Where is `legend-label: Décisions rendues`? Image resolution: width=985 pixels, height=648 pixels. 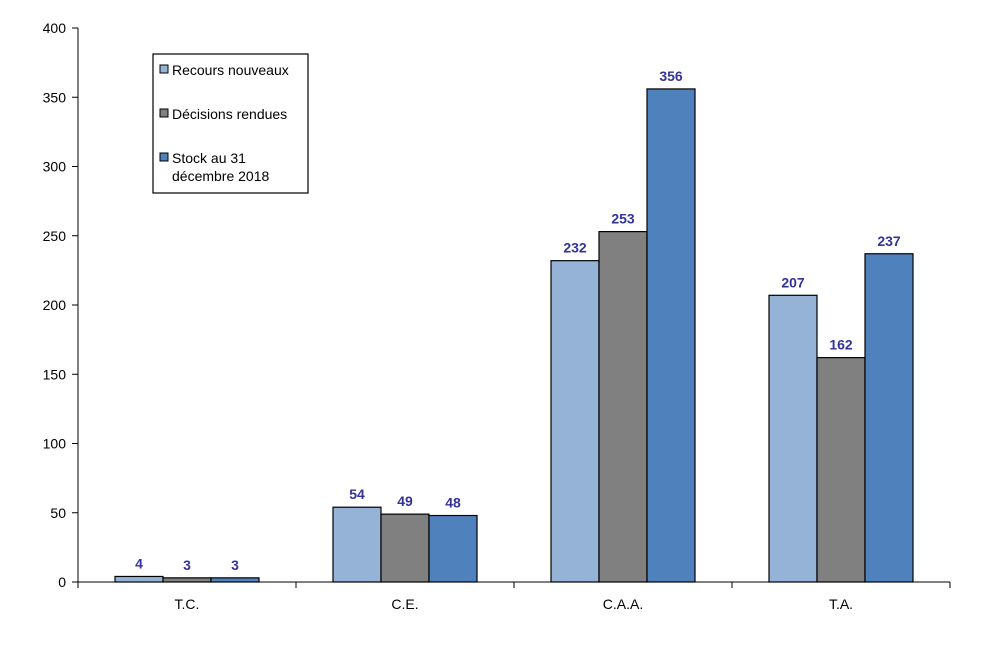
legend-label: Décisions rendues is located at coordinates (229, 114).